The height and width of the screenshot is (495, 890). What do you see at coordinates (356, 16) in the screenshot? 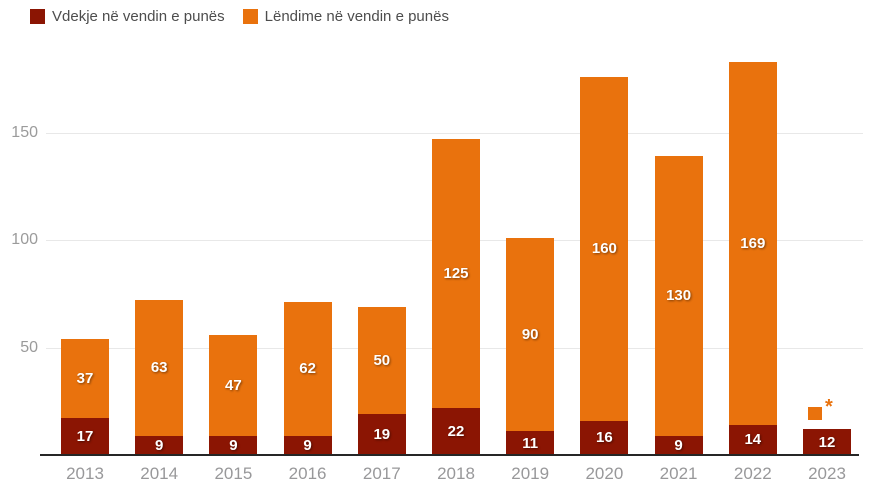
I see `legend-label-injuries: Lëndime në vendin e punës` at bounding box center [356, 16].